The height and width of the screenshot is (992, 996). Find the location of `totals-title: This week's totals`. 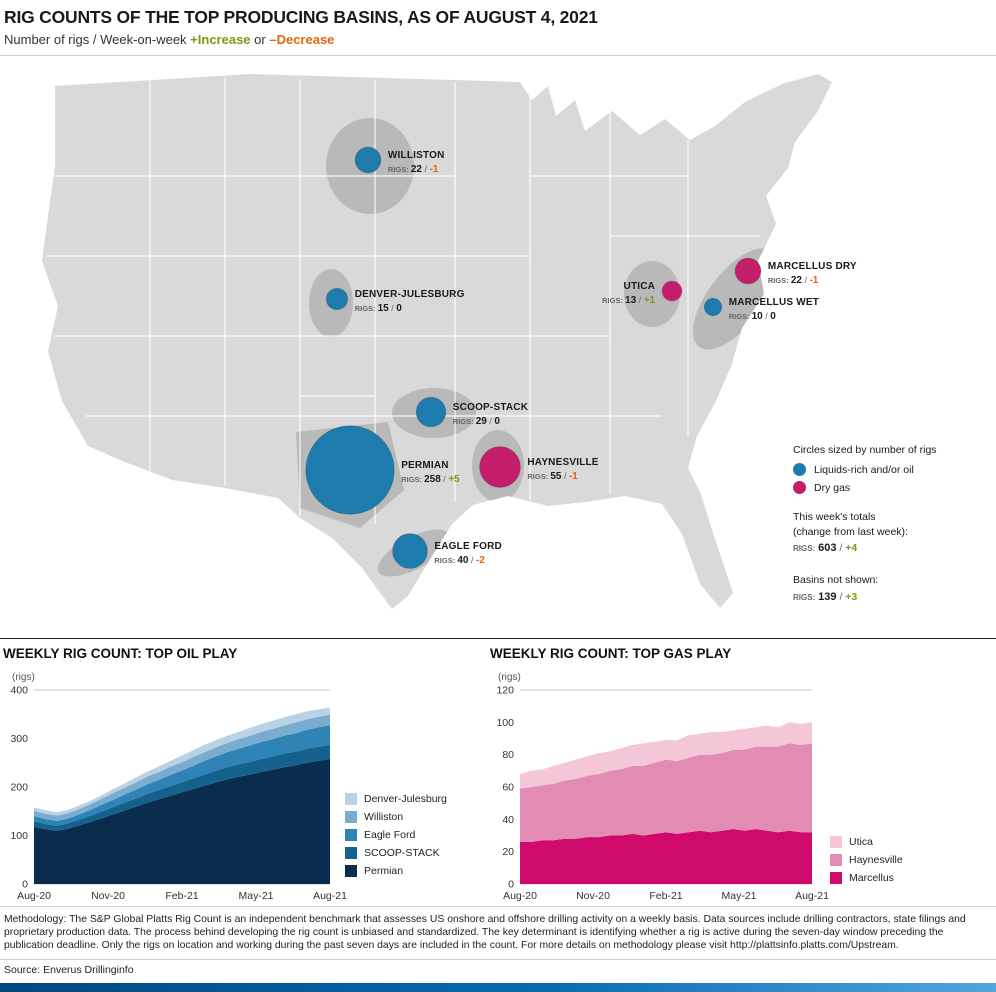

totals-title: This week's totals is located at coordinates (834, 517).